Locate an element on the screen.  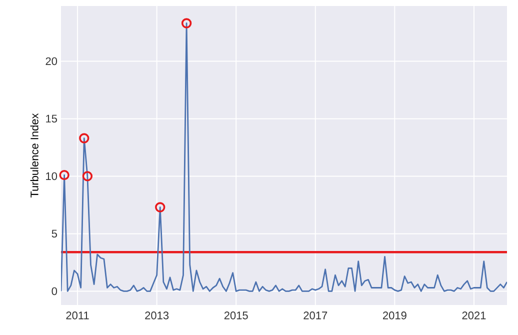
x-tick-label: 2013 is located at coordinates (157, 316).